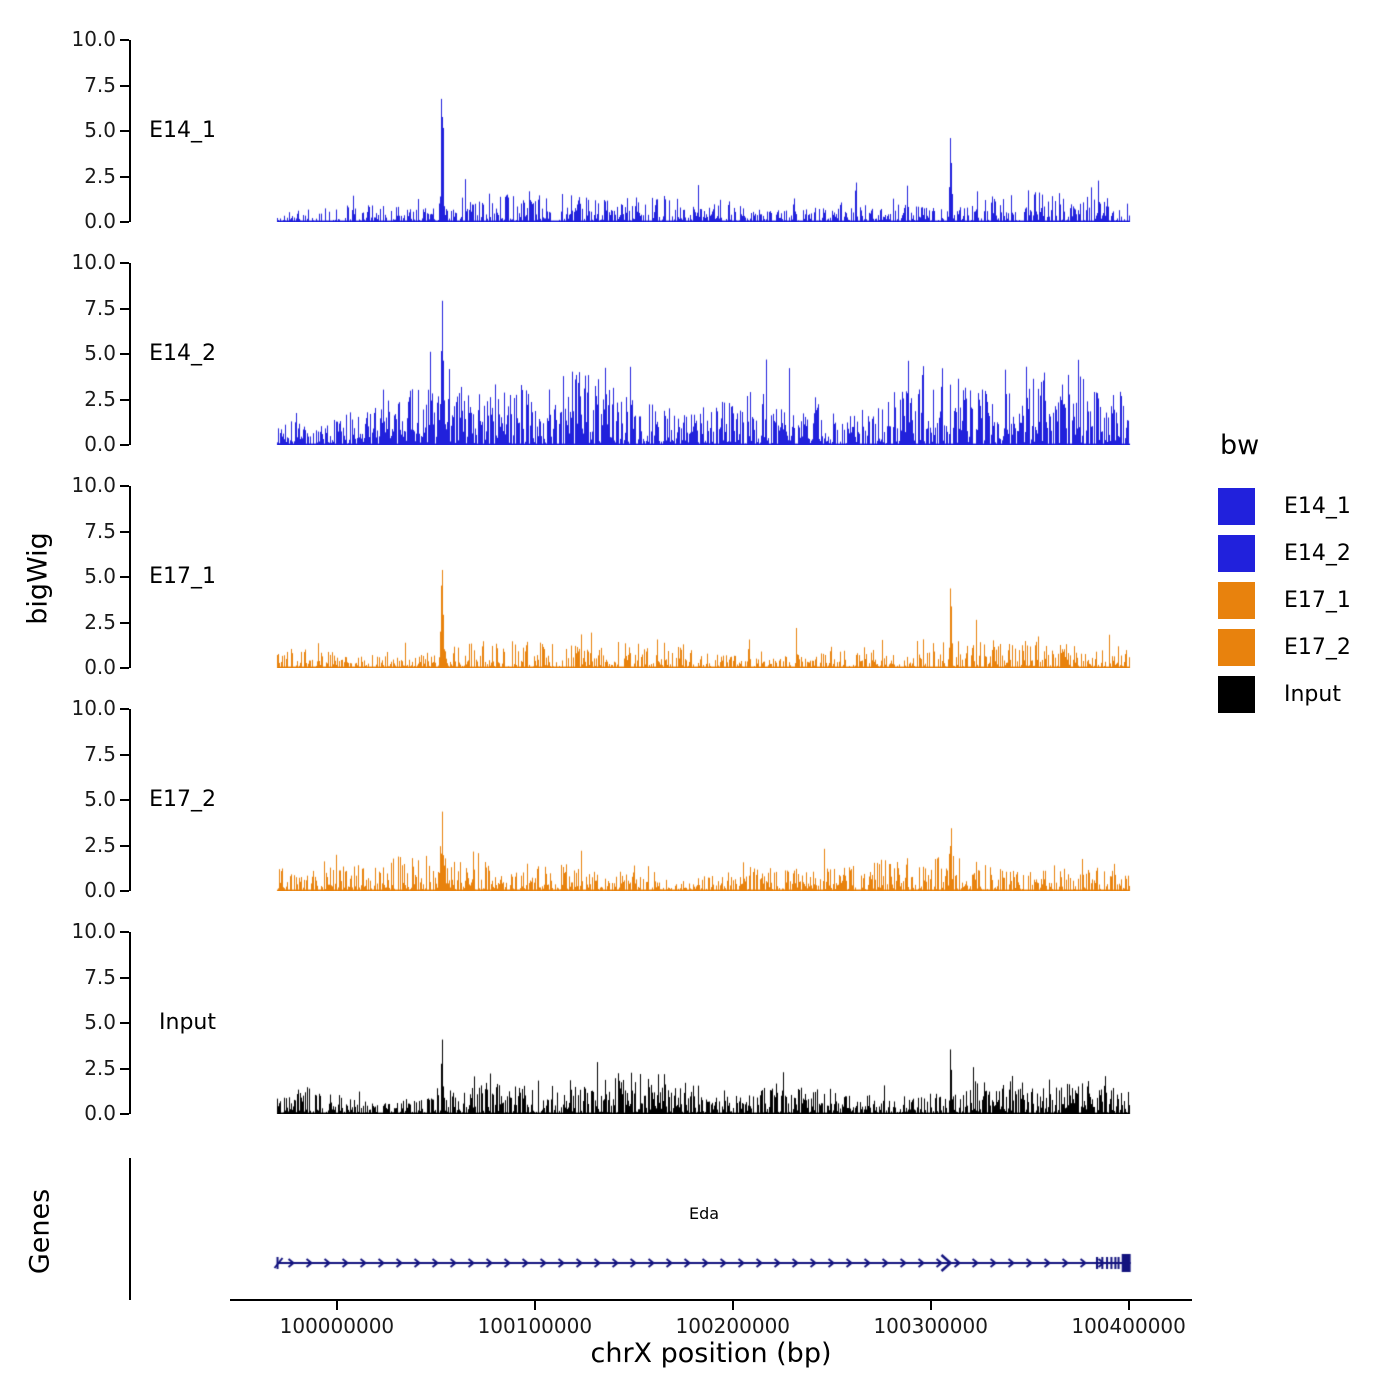 The width and height of the screenshot is (1400, 1400). I want to click on x-tick-label: 100000000, so click(337, 1326).